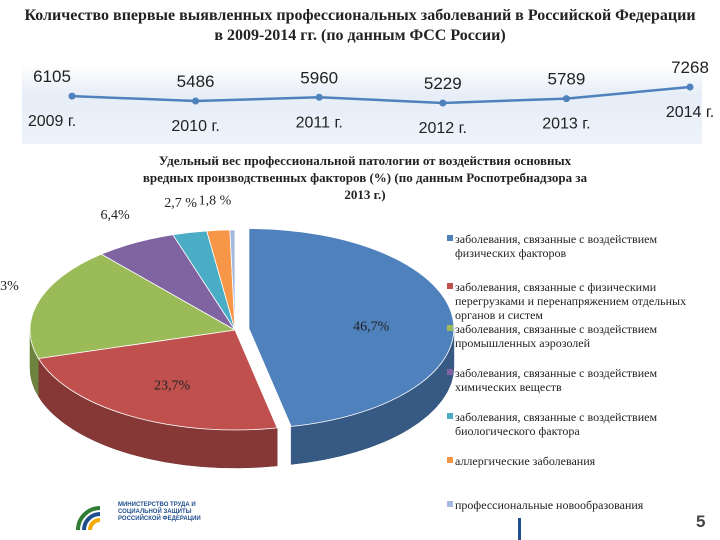 Image resolution: width=720 pixels, height=540 pixels. What do you see at coordinates (443, 83) in the screenshot?
I see `value-label: 5229` at bounding box center [443, 83].